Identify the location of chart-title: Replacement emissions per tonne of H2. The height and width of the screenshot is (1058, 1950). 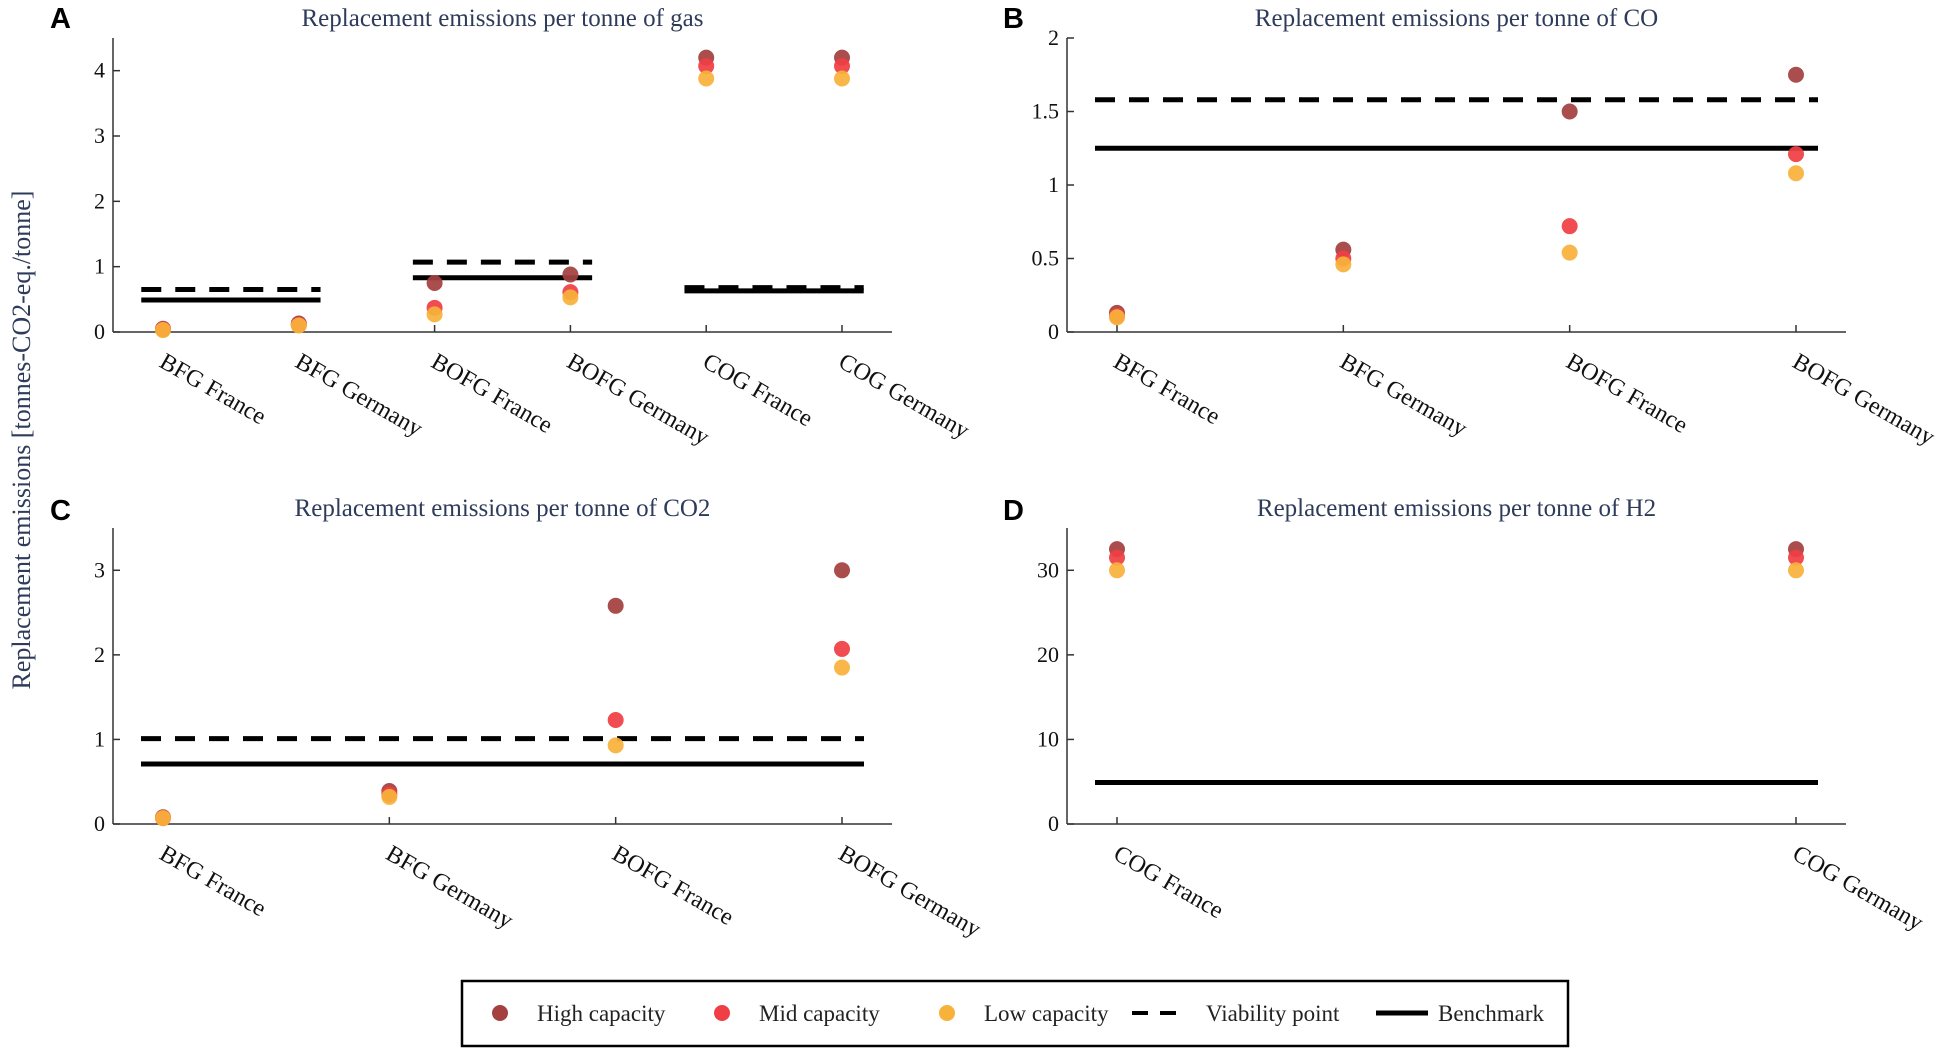
(1456, 508).